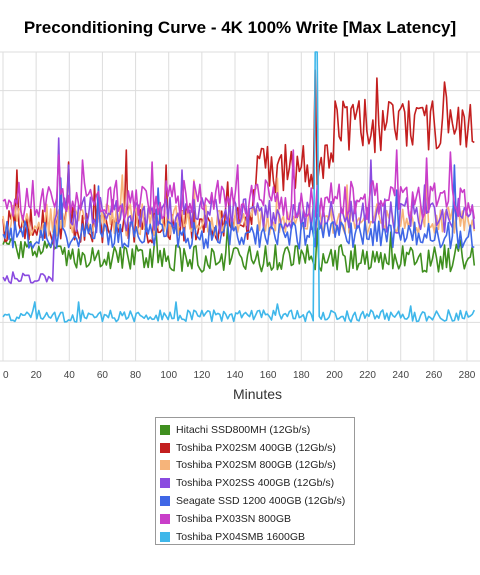  Describe the element at coordinates (103, 375) in the screenshot. I see `x-tick-label: 60` at that location.